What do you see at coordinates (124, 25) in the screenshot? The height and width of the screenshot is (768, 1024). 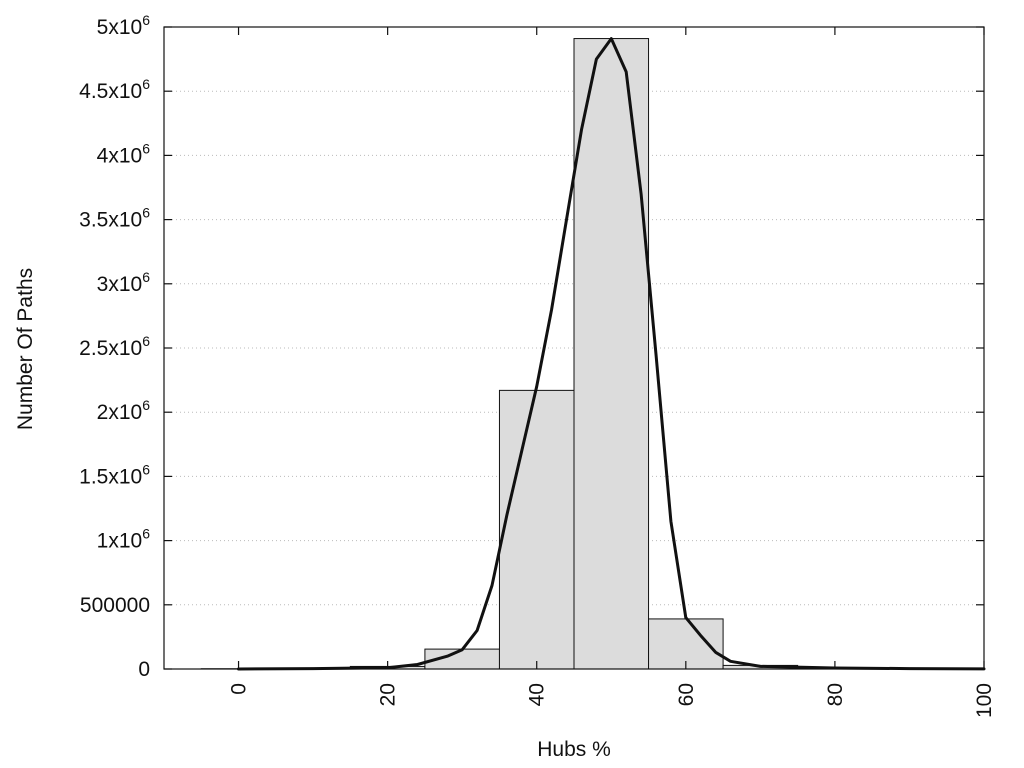 I see `y-tick-label: 5x10⁶` at bounding box center [124, 25].